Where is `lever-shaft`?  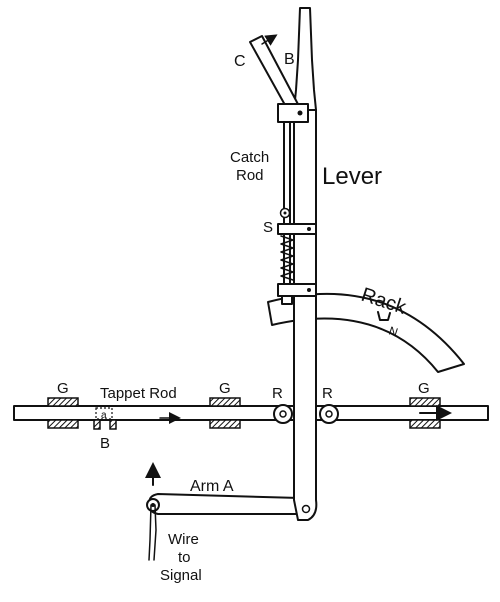 lever-shaft is located at coordinates (305, 315).